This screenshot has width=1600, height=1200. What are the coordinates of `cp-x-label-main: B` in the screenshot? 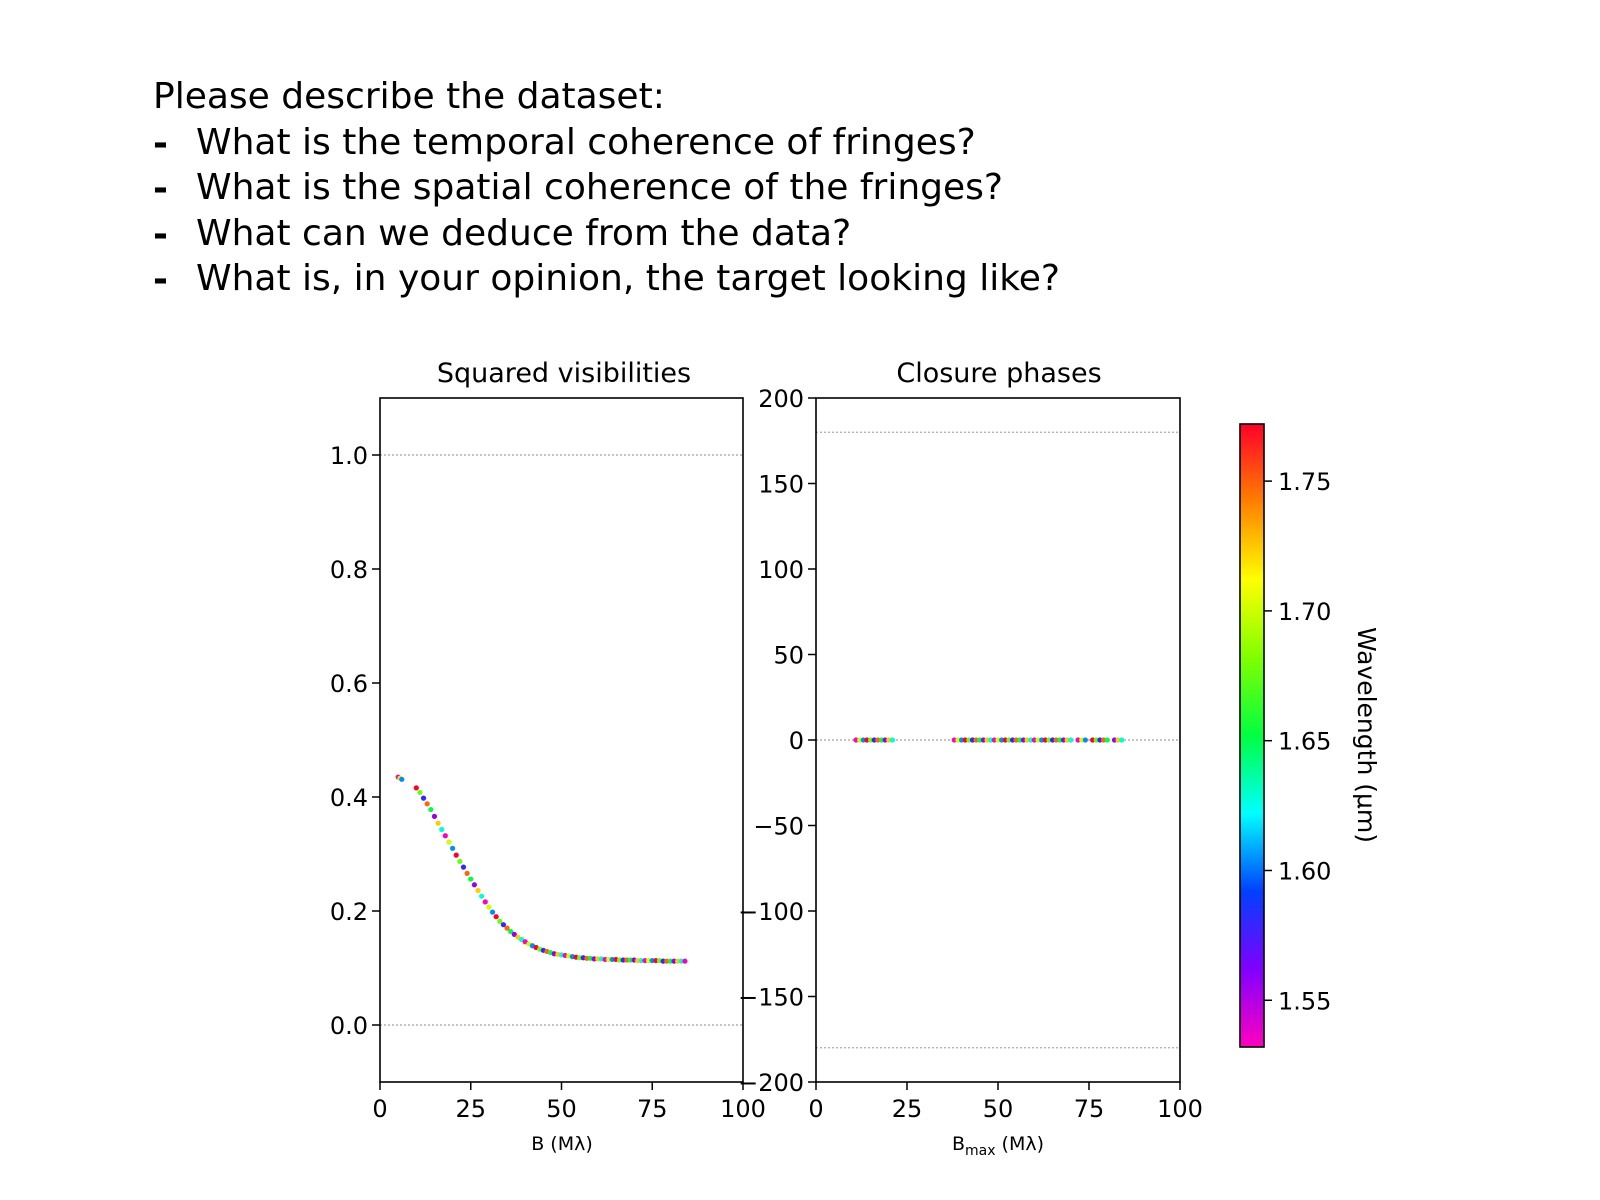 It's located at (958, 1144).